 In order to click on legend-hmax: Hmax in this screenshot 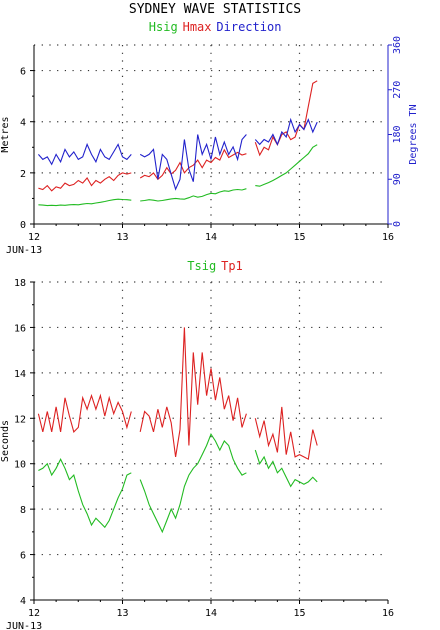, I will do `click(197, 27)`.